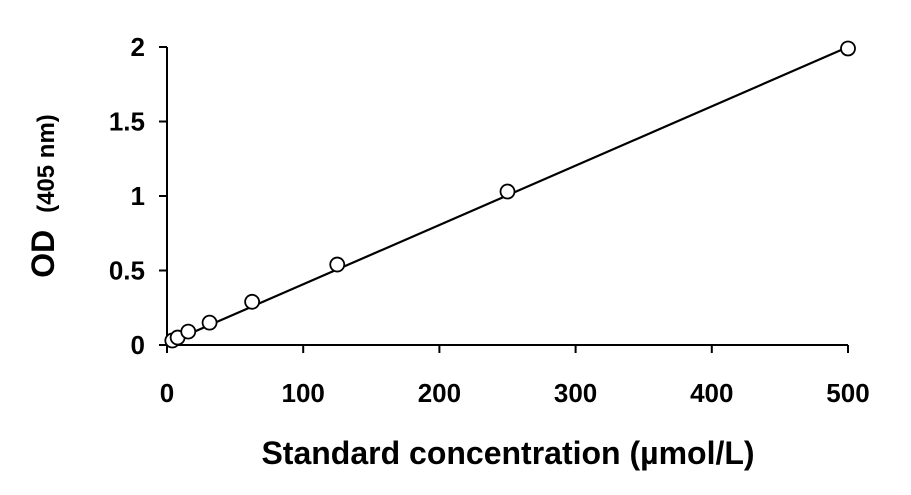 This screenshot has height=495, width=911. I want to click on x-tick-label: 500, so click(847, 393).